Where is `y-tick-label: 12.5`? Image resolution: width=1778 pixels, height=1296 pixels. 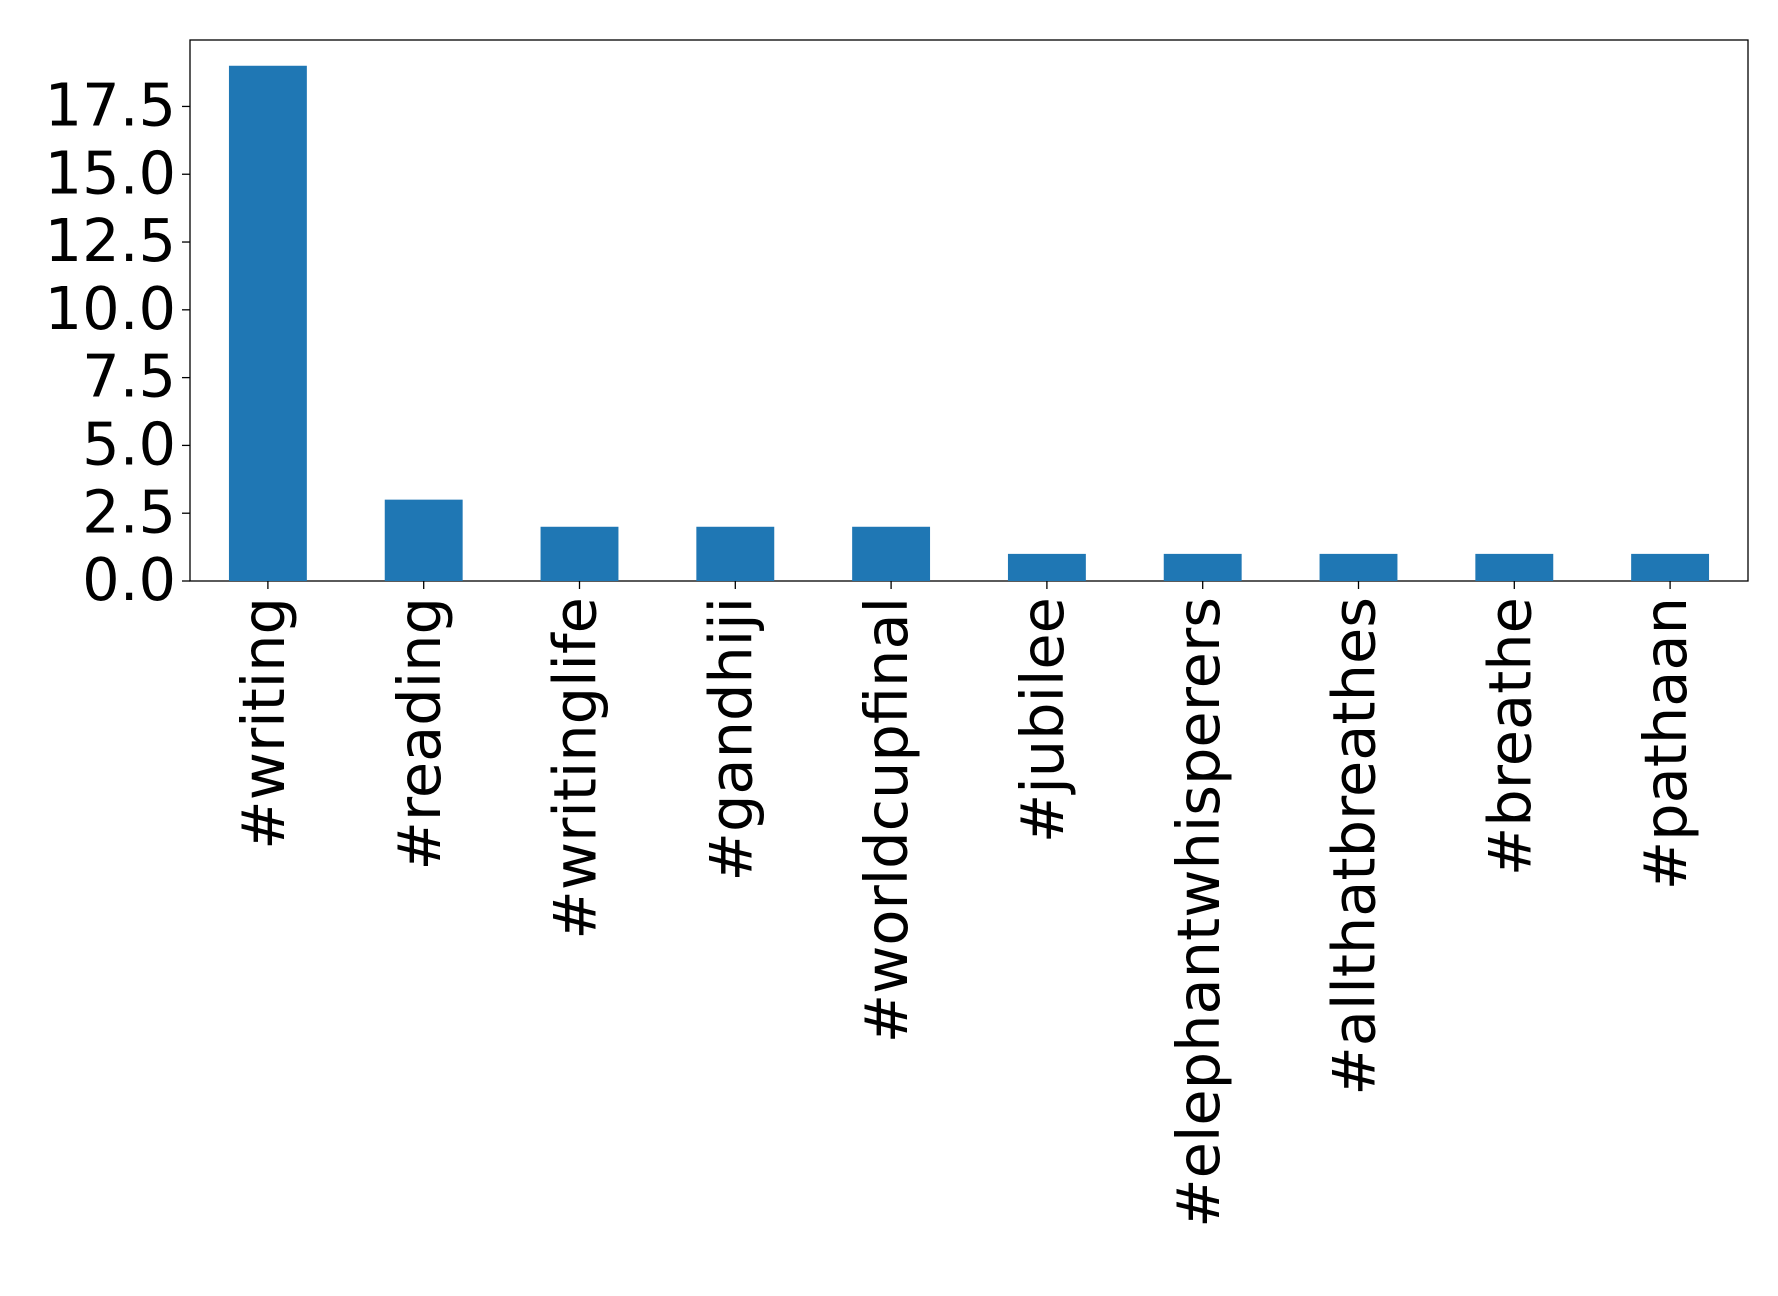 y-tick-label: 12.5 is located at coordinates (110, 240).